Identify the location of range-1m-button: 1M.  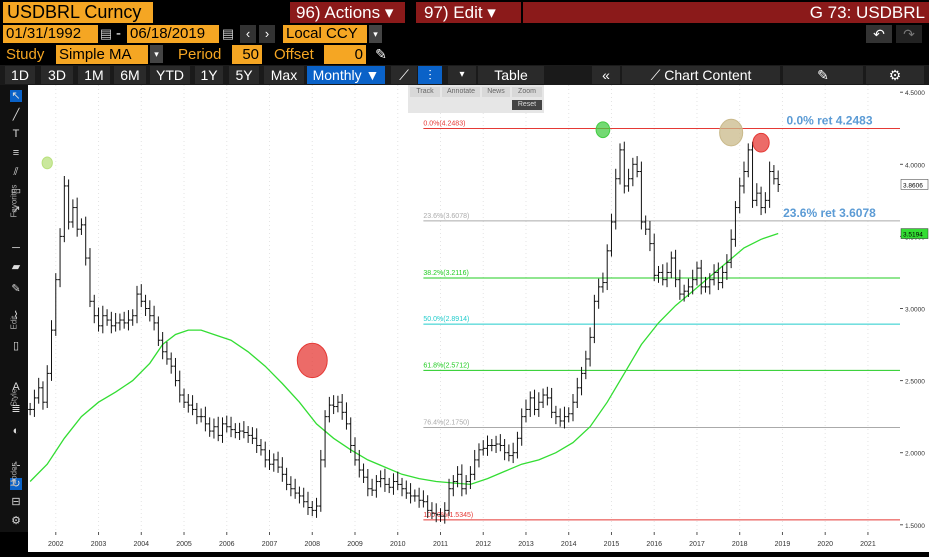
(94, 75).